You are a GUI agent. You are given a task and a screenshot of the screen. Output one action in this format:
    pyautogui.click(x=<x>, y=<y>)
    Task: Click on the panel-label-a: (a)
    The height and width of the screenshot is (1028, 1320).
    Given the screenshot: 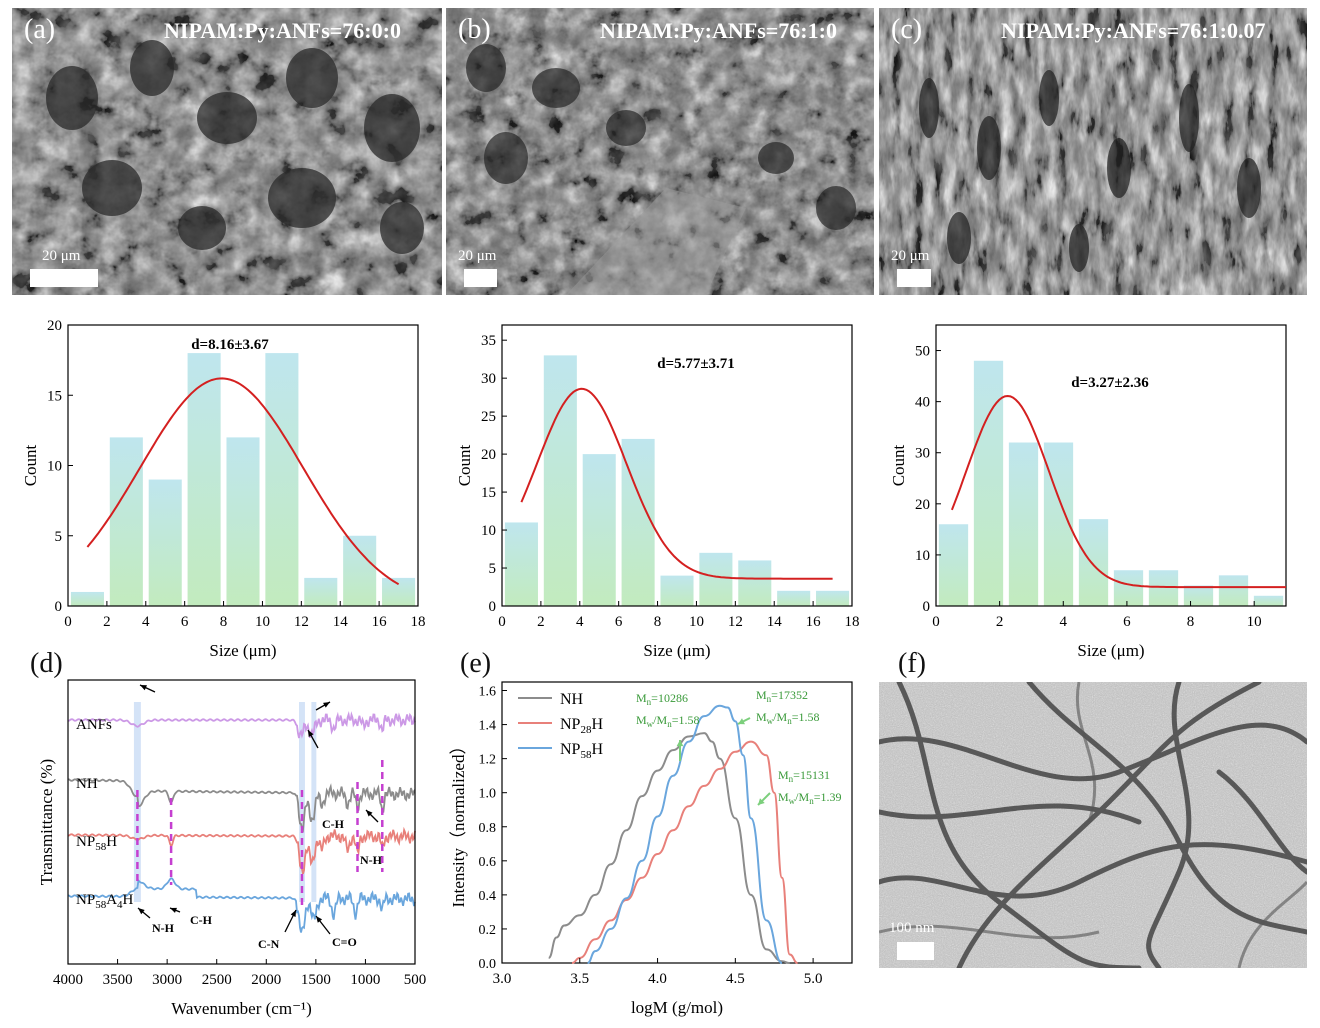 What is the action you would take?
    pyautogui.click(x=40, y=29)
    